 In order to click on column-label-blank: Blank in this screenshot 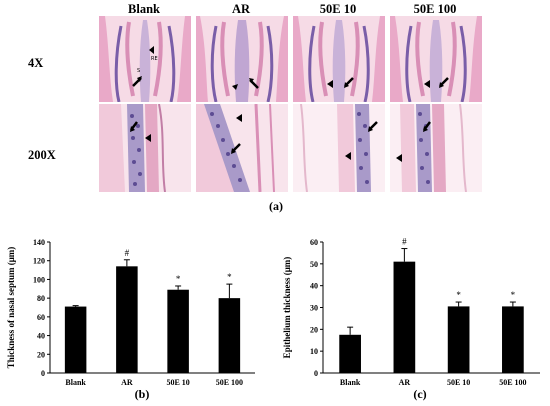, I will do `click(144, 9)`.